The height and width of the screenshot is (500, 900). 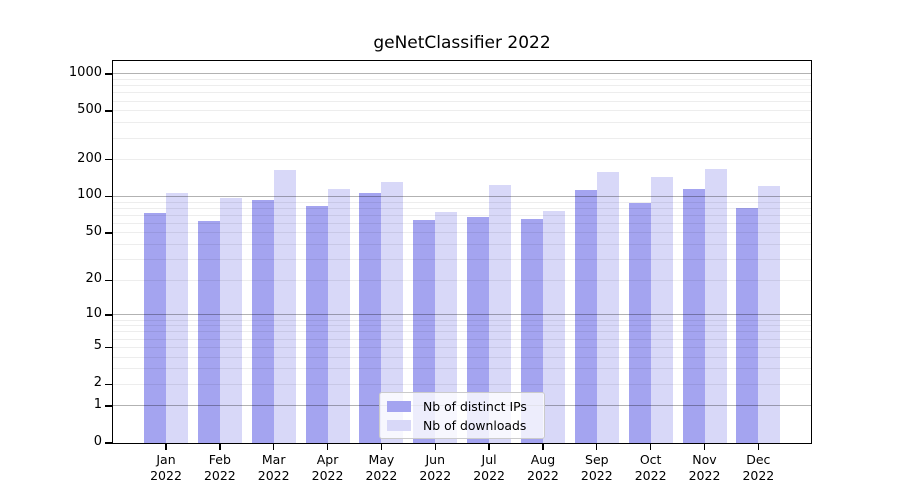 I want to click on bar-downloads-jun, so click(x=446, y=327).